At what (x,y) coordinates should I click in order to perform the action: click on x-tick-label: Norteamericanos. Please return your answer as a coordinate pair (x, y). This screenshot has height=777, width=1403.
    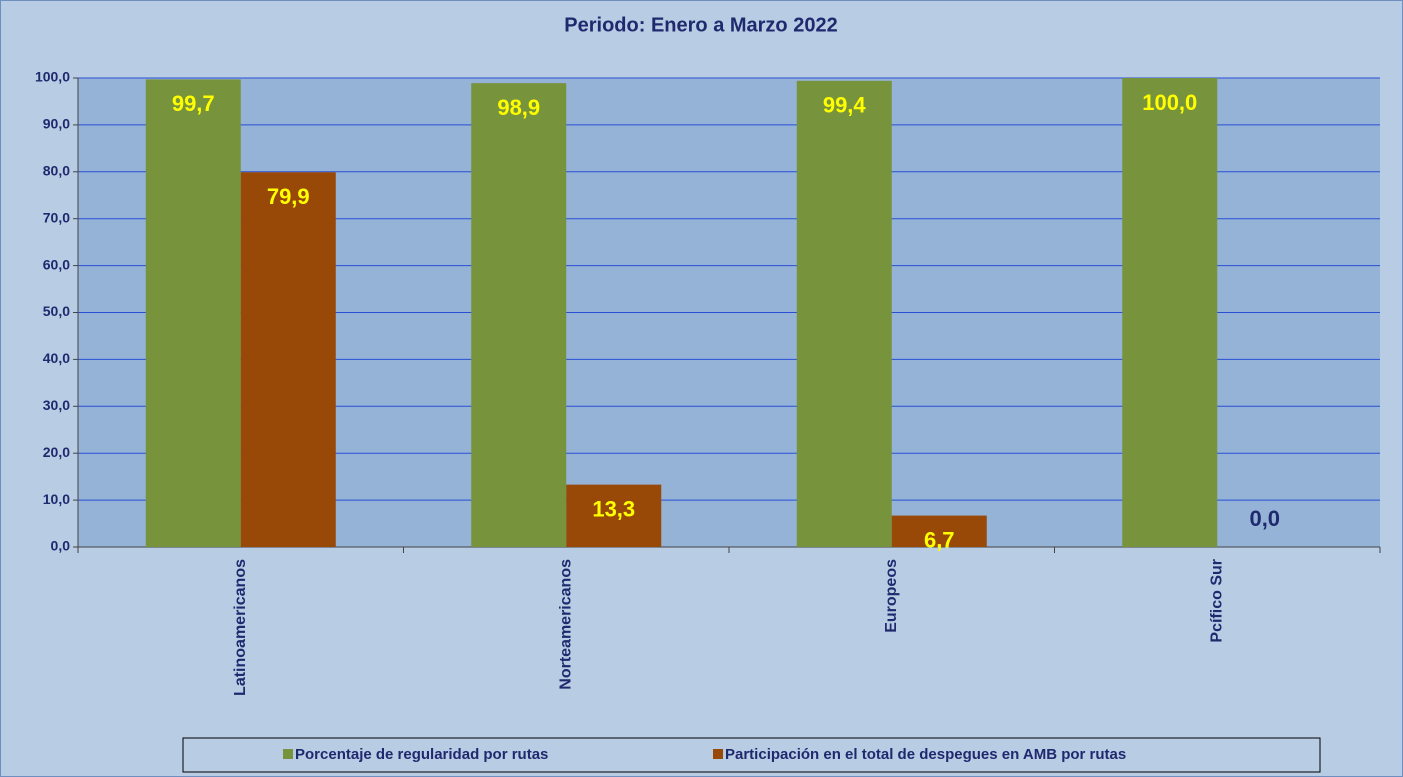
    Looking at the image, I should click on (565, 624).